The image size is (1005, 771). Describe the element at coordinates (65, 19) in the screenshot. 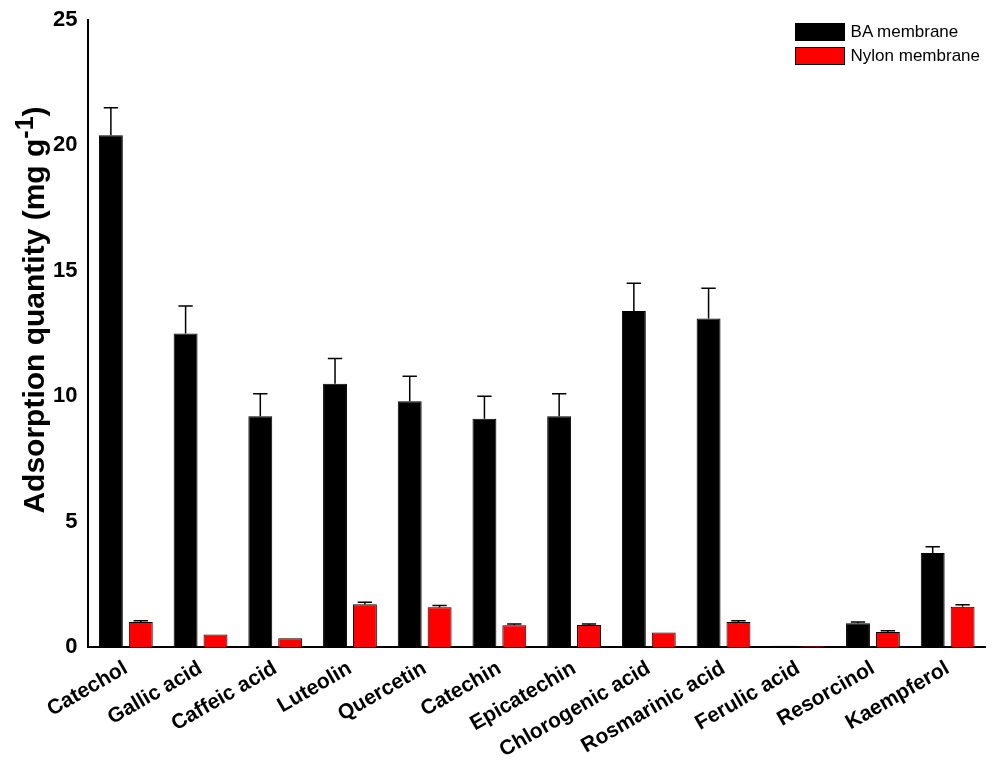

I see `y-tick-label: 25` at that location.